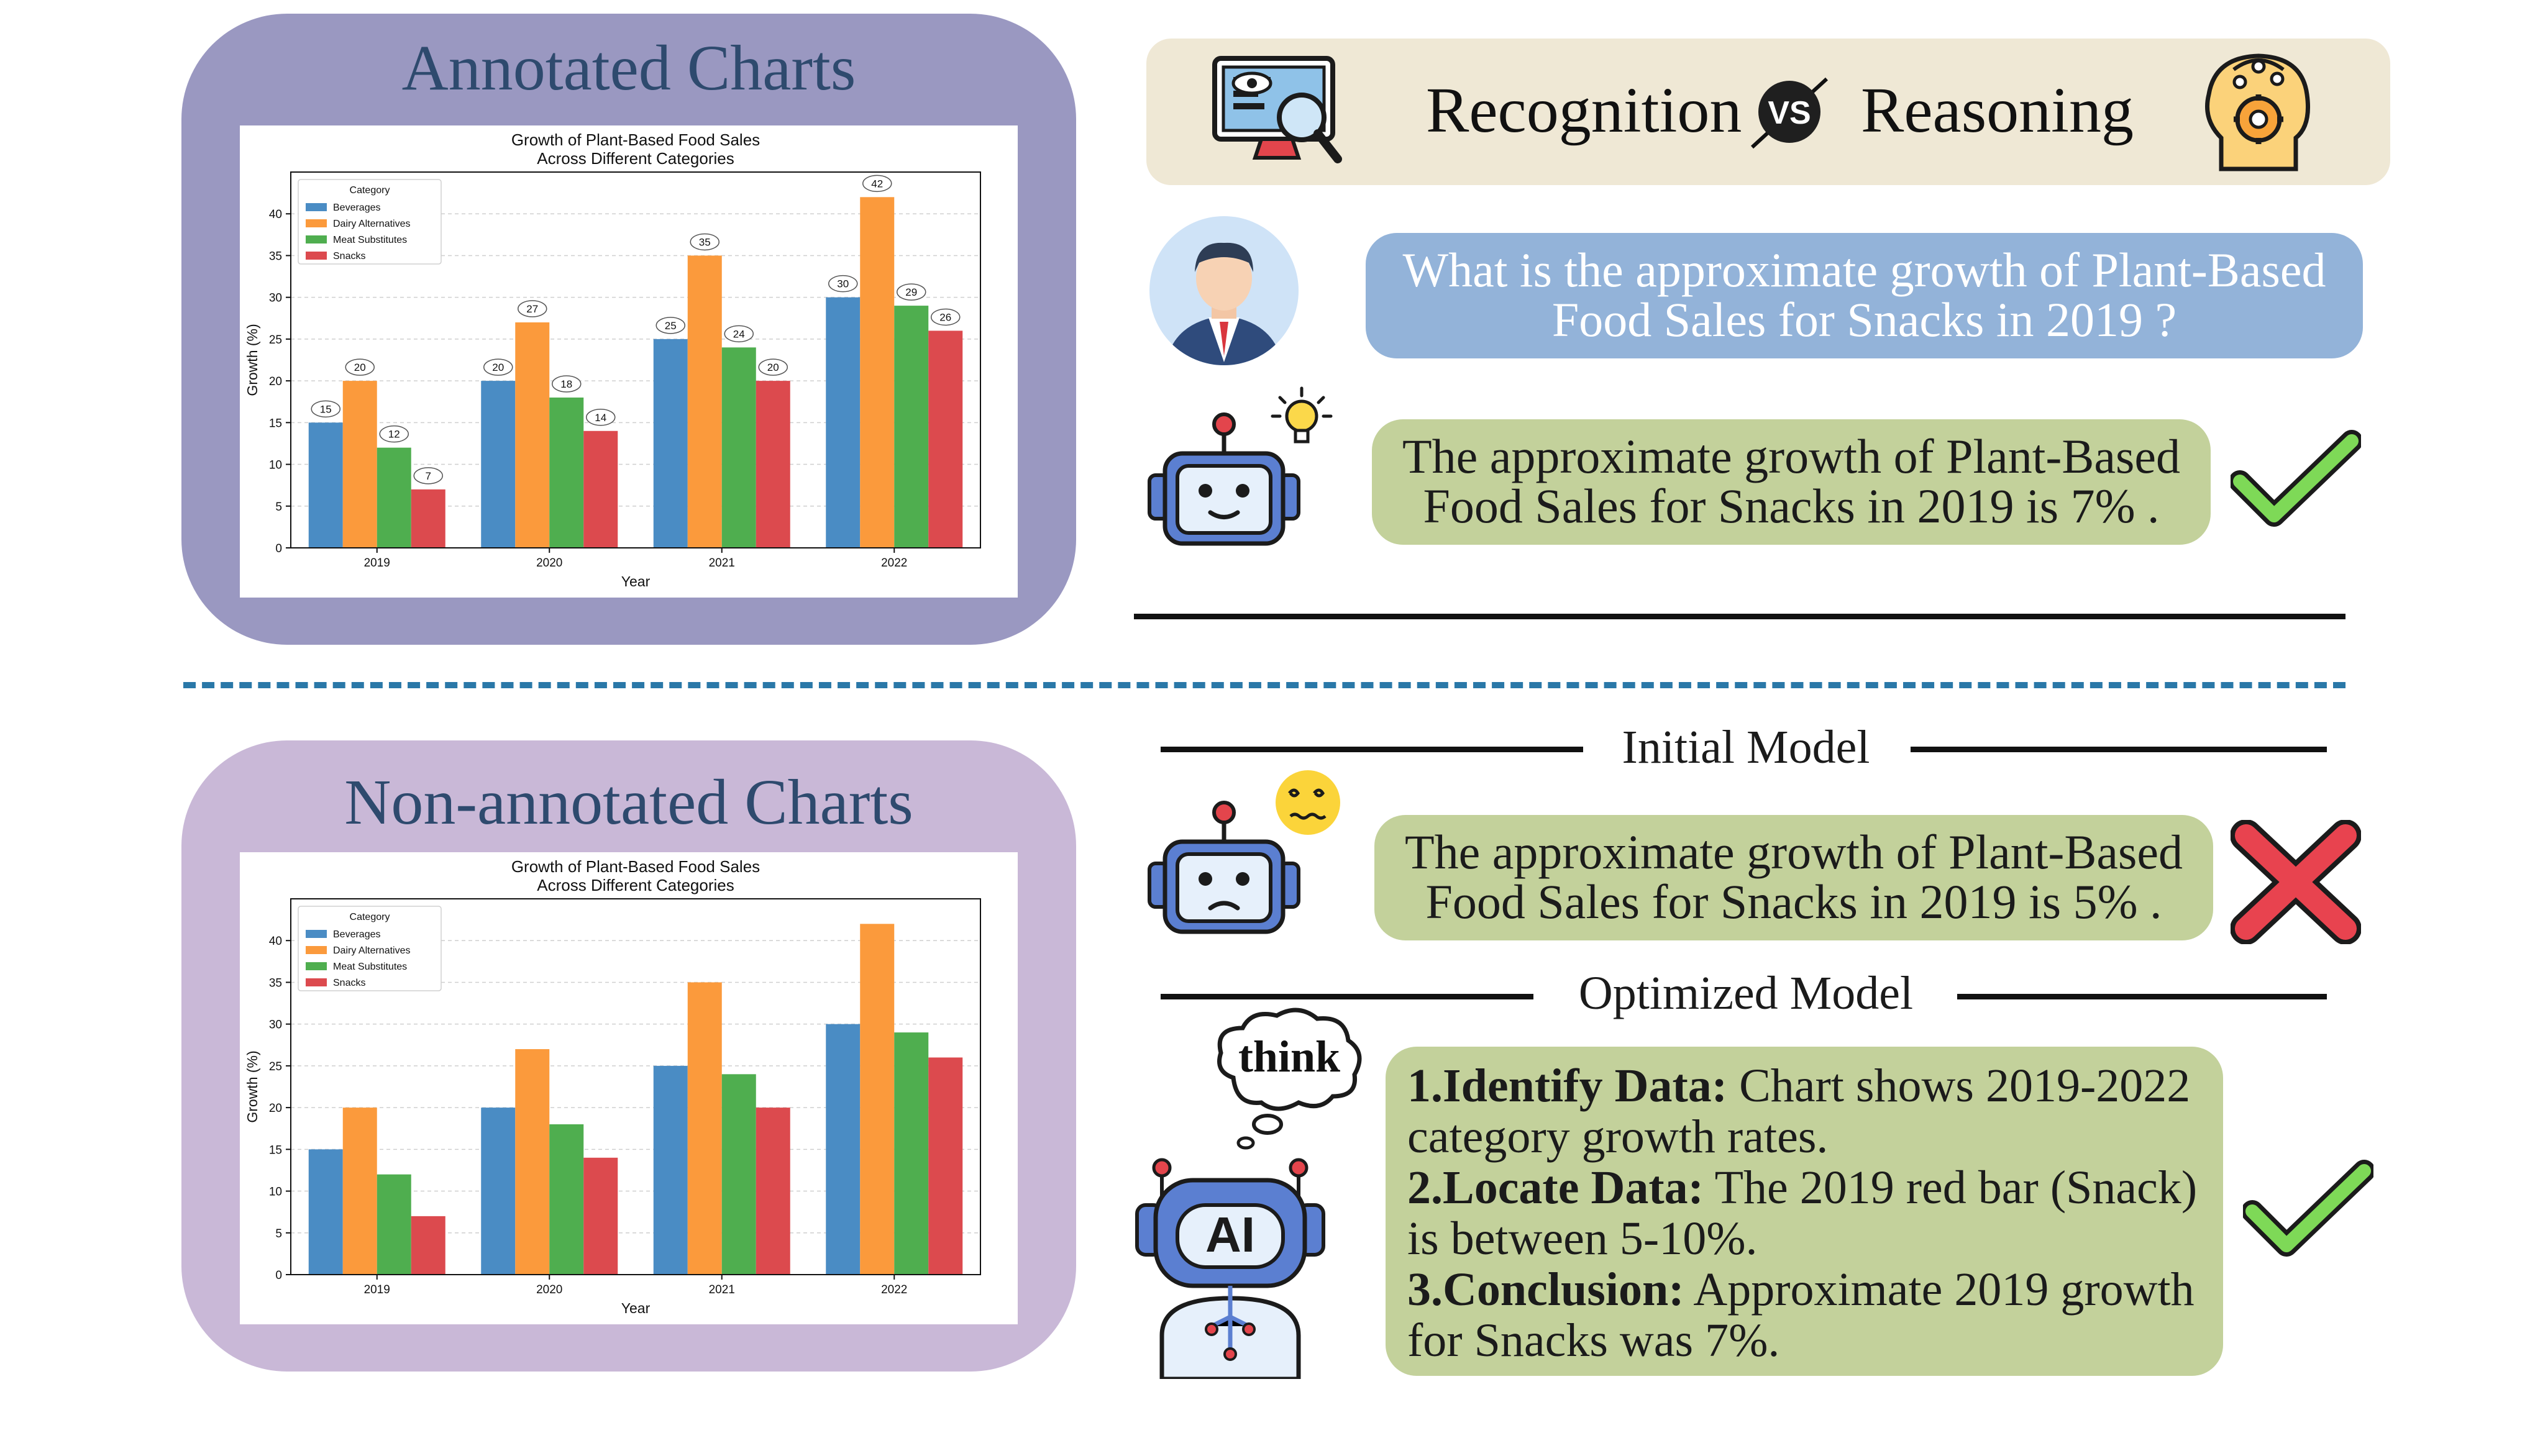 The image size is (2535, 1456). Describe the element at coordinates (739, 334) in the screenshot. I see `data-label: 24` at that location.